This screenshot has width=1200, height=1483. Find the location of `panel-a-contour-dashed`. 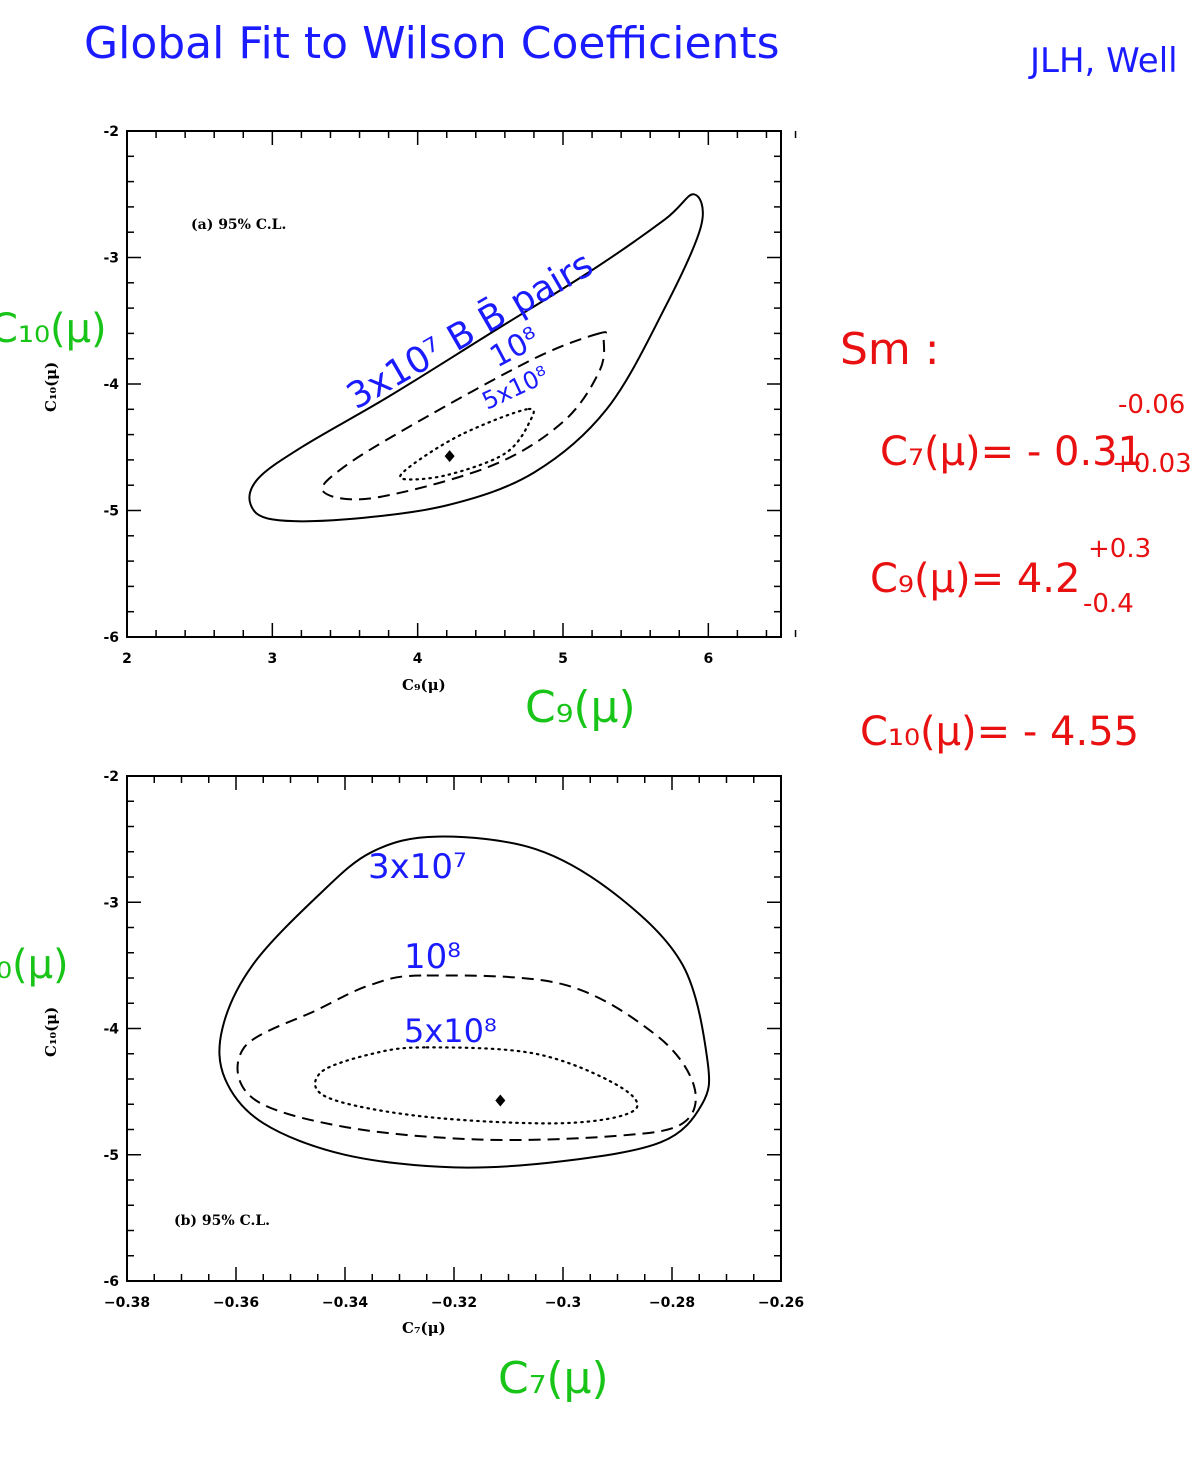

panel-a-contour-dashed is located at coordinates (464, 416).